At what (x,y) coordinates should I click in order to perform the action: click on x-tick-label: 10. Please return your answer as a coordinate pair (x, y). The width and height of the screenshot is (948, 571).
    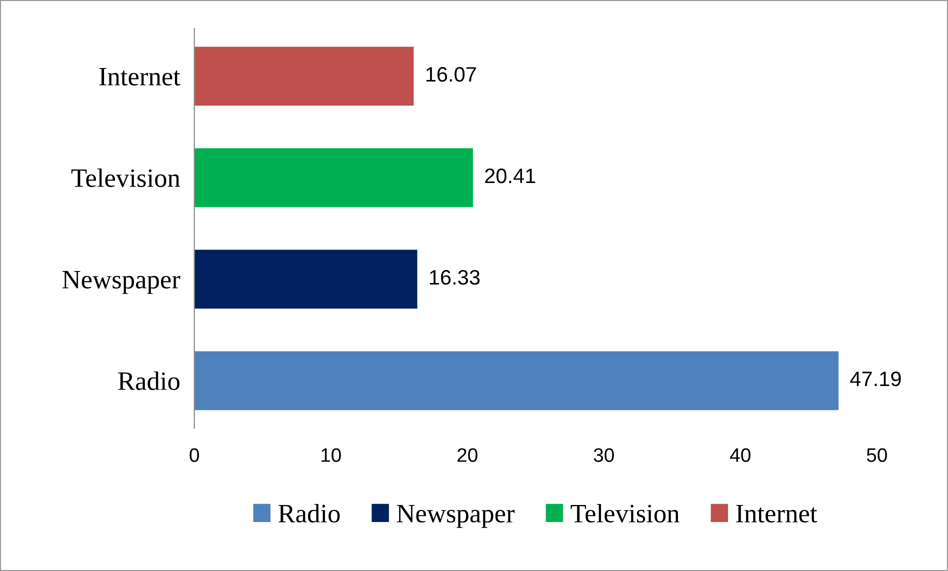
    Looking at the image, I should click on (331, 455).